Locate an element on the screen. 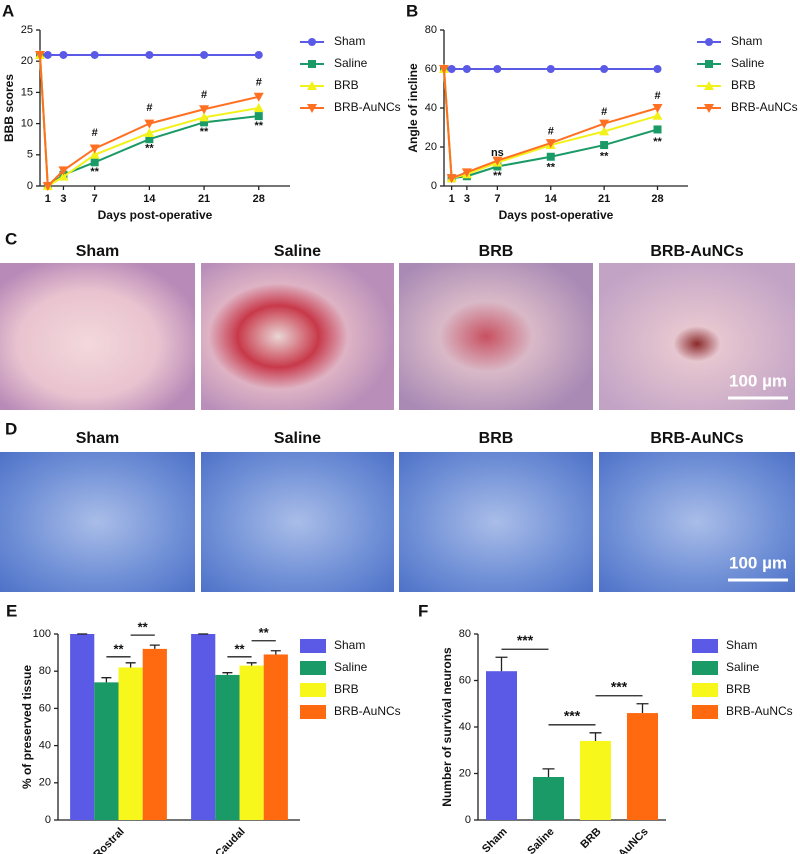  image-title: BRB is located at coordinates (496, 251).